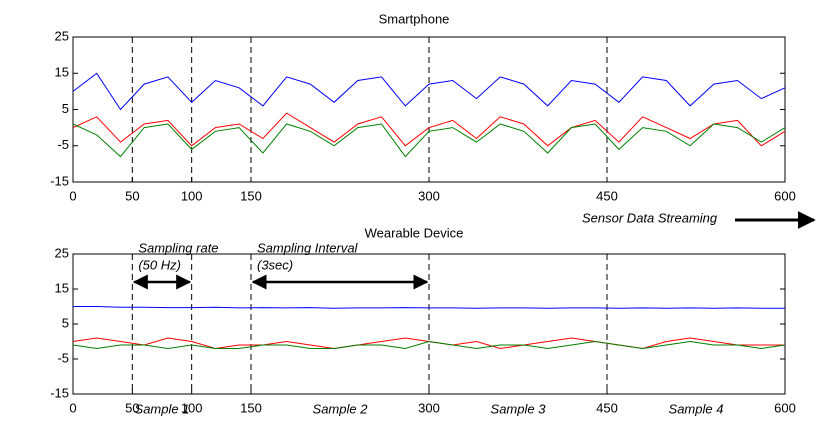 The width and height of the screenshot is (821, 432). I want to click on span-sublabel: (3sec), so click(275, 264).